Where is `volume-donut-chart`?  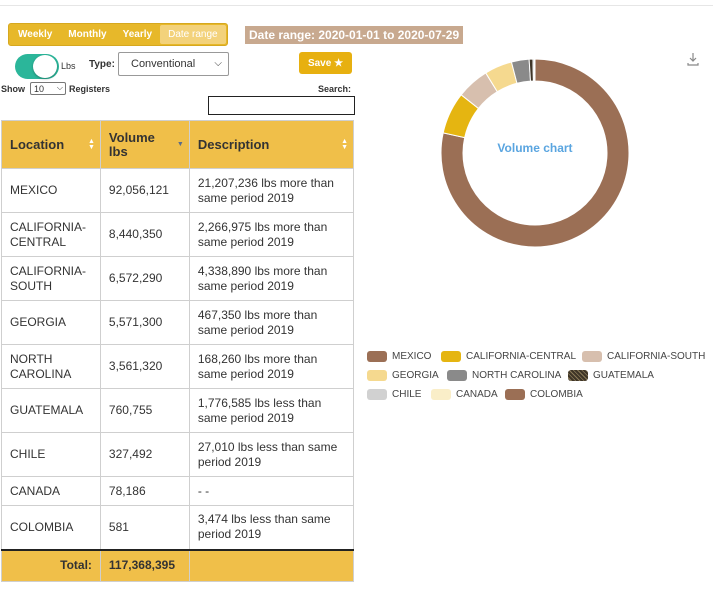
volume-donut-chart is located at coordinates (535, 153).